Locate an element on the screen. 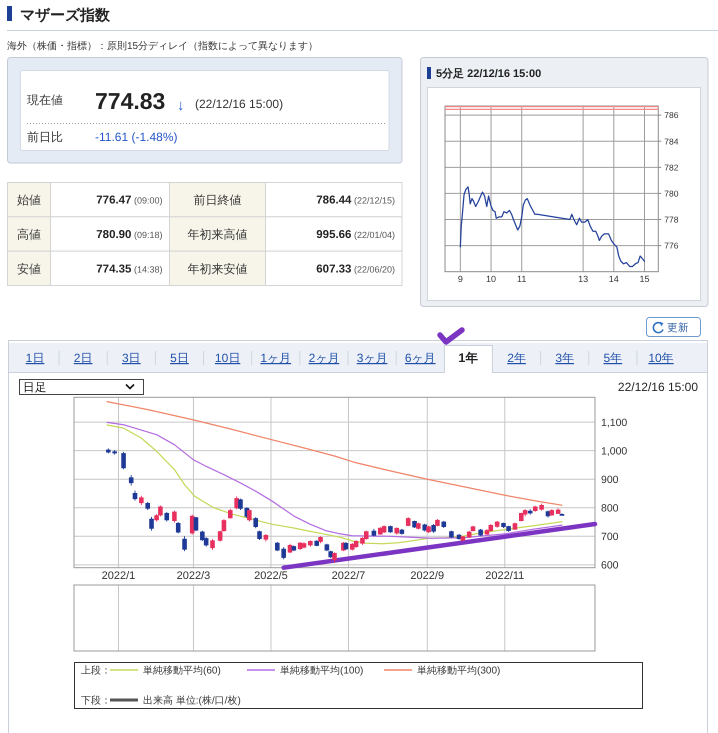 The image size is (718, 733). legend-label: 単純移動平均(60) is located at coordinates (182, 670).